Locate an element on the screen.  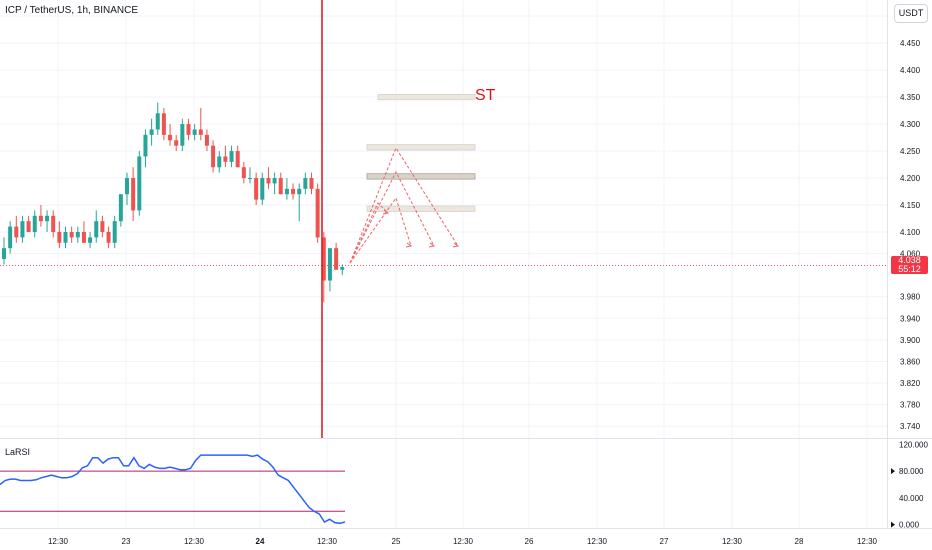
price-tick-label: 4.300 is located at coordinates (910, 124).